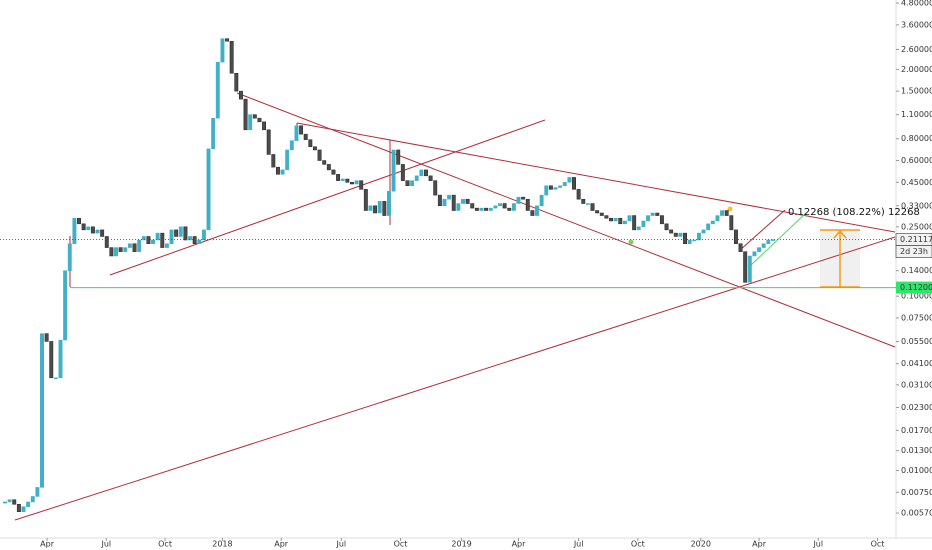 The width and height of the screenshot is (932, 550). What do you see at coordinates (916, 239) in the screenshot?
I see `last-price-label: 0.21117` at bounding box center [916, 239].